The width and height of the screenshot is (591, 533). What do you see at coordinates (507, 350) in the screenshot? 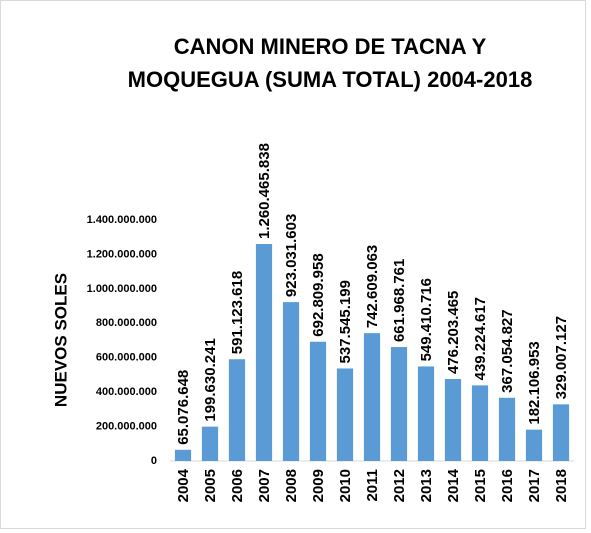
I see `data-label: 367.054.827` at bounding box center [507, 350].